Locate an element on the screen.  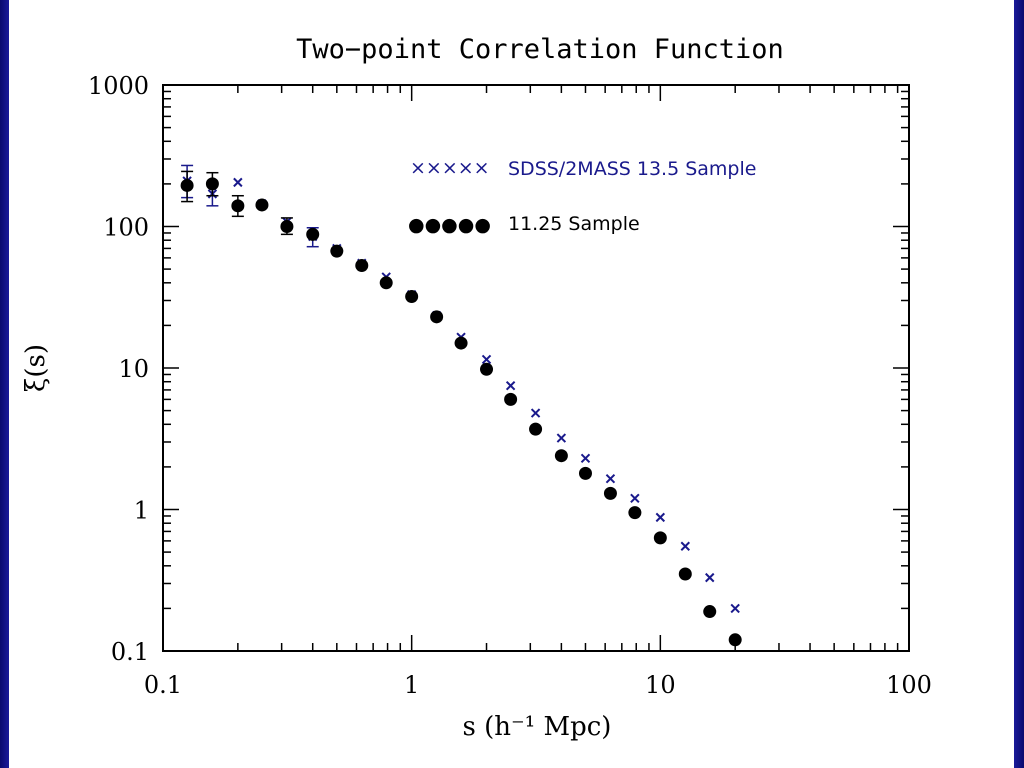
y-tick-label: 1 is located at coordinates (141, 511).